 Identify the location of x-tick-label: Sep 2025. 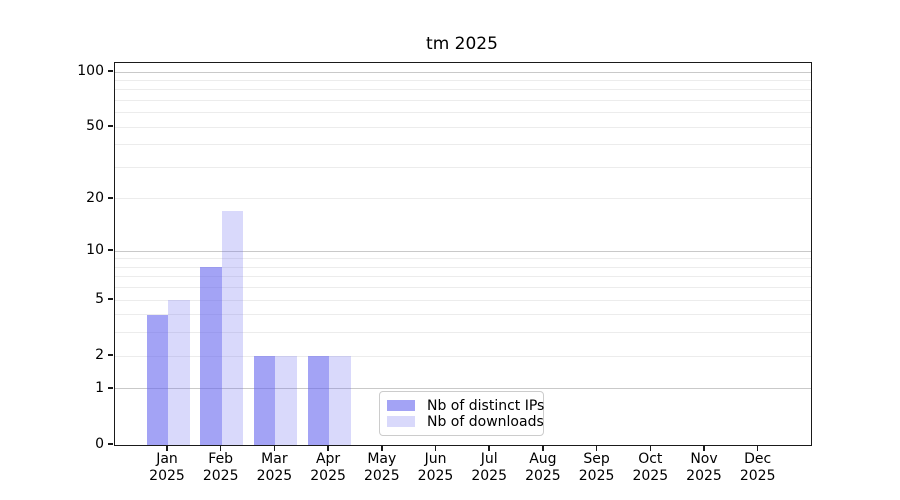
(596, 467).